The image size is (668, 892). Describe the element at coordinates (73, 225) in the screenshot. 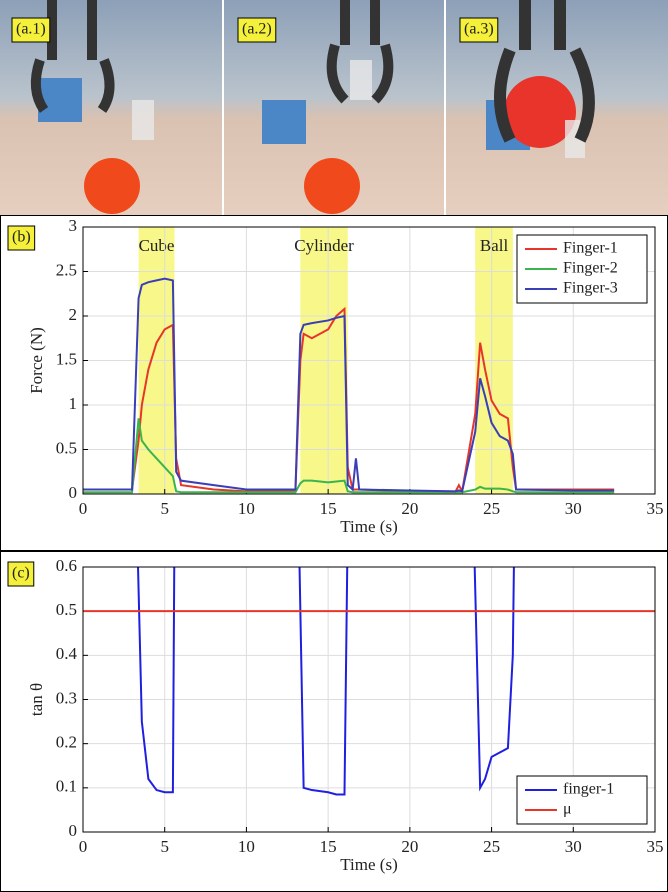

I see `y-tick-label: 3` at that location.